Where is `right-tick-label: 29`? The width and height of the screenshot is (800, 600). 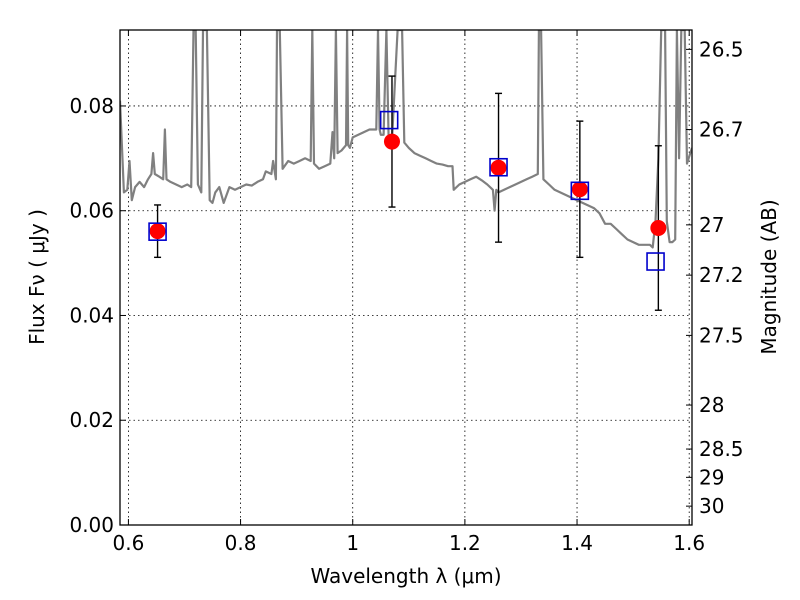
right-tick-label: 29 is located at coordinates (711, 477).